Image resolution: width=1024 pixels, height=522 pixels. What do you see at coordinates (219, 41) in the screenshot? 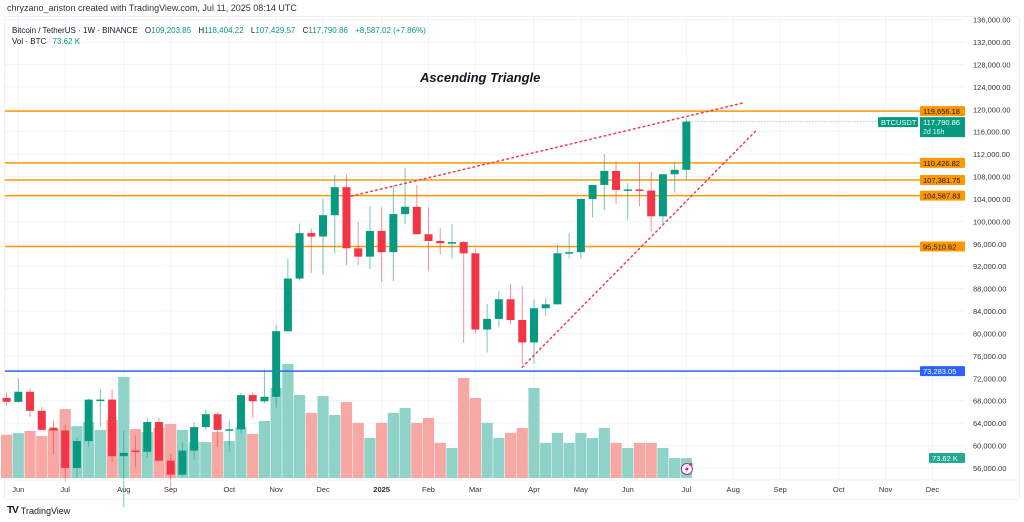
I see `volume-row: Vol · BTC 73.62 K` at bounding box center [219, 41].